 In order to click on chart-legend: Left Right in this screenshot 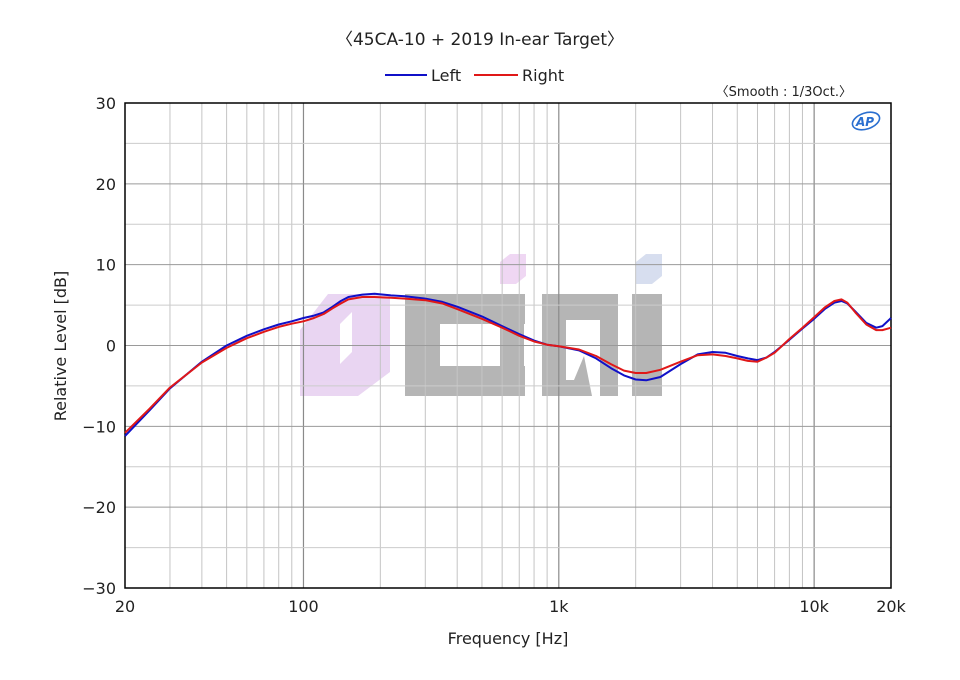, I will do `click(474, 75)`.